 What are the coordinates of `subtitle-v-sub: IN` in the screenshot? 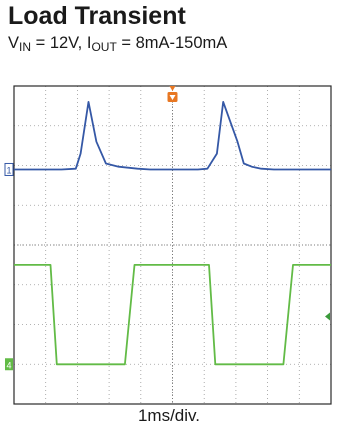 It's located at (25, 47).